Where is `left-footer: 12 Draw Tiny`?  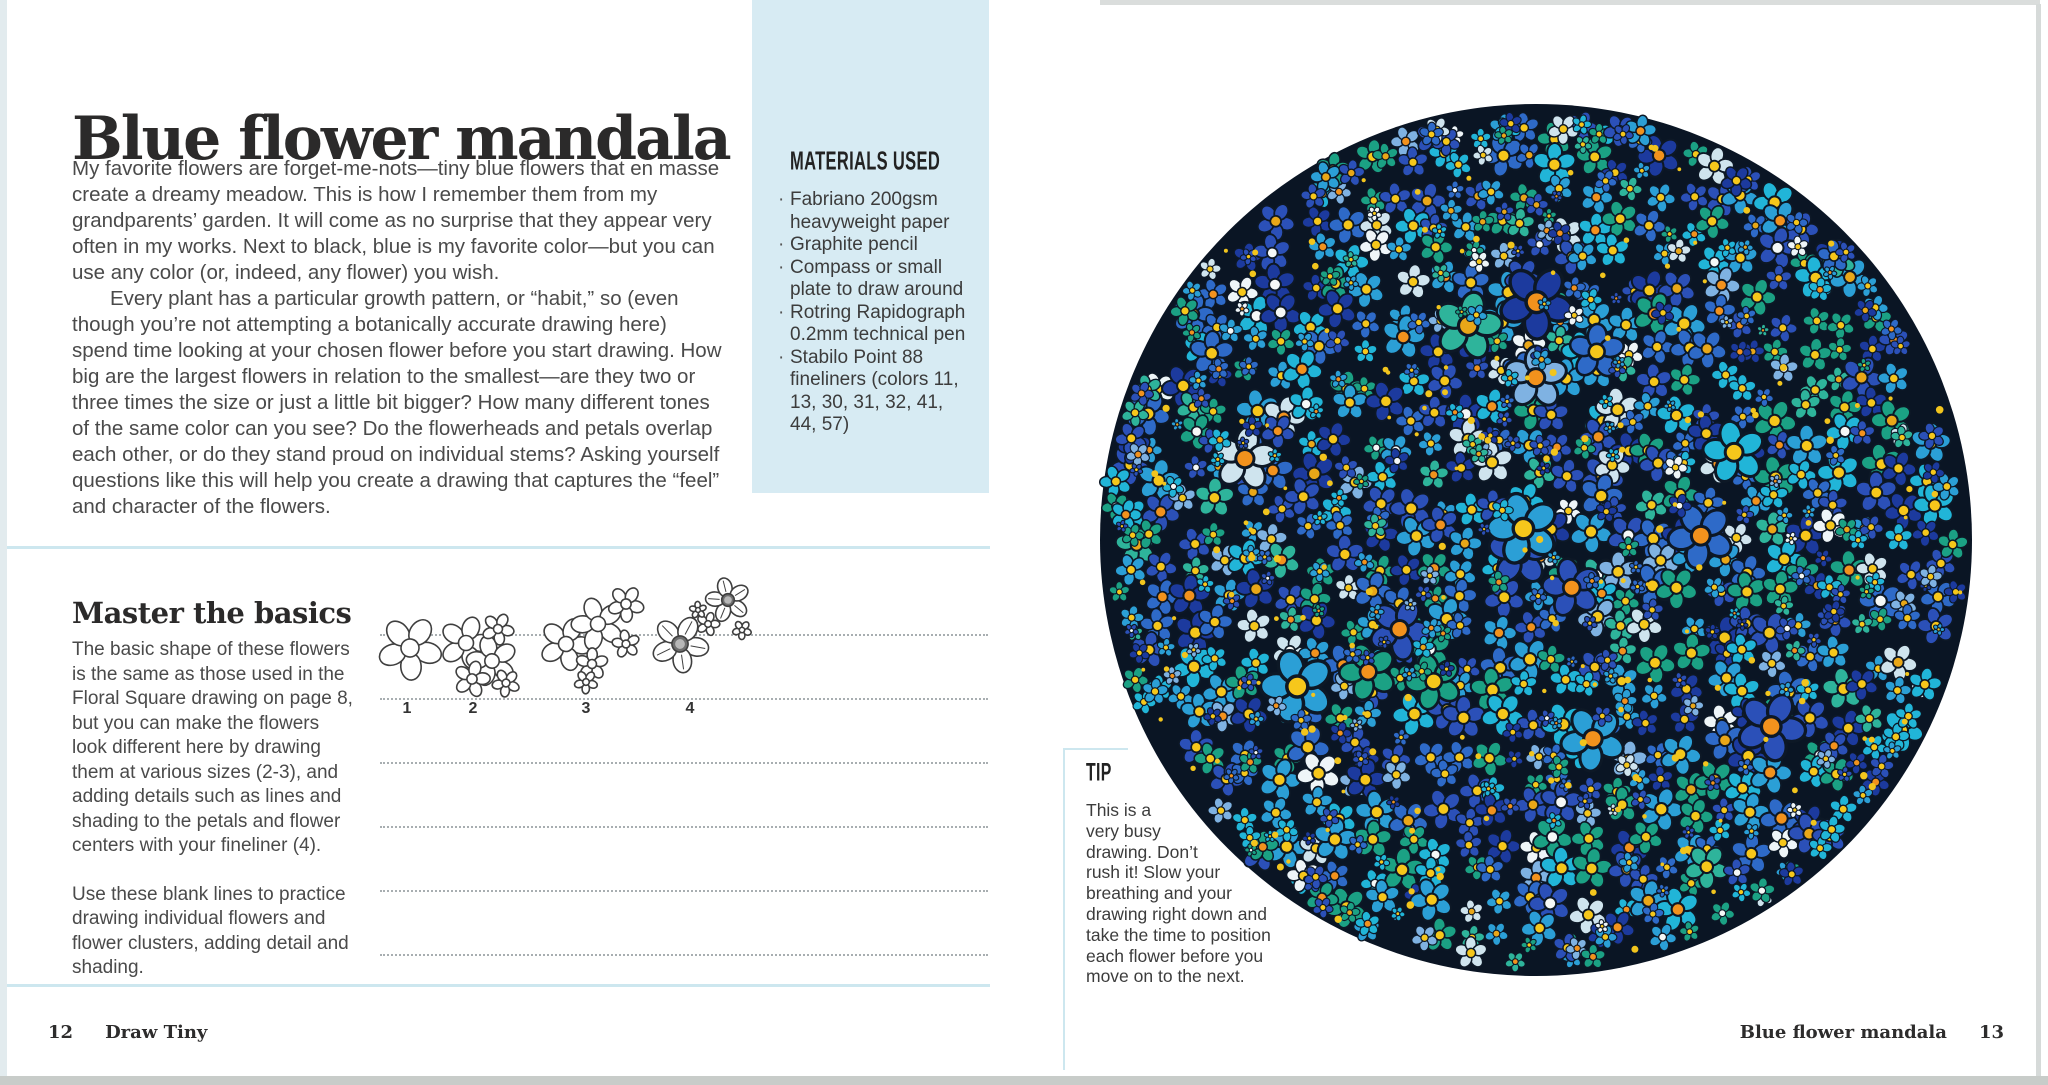 left-footer: 12 Draw Tiny is located at coordinates (127, 1032).